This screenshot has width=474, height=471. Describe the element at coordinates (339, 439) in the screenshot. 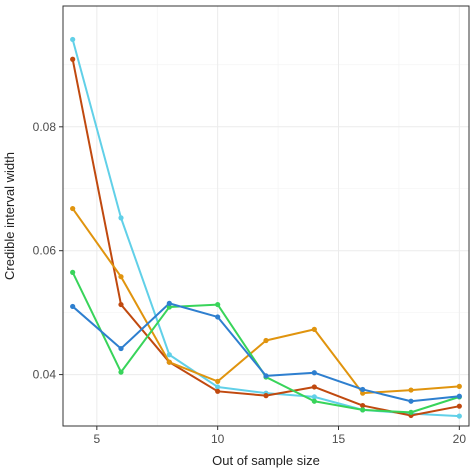

I see `x-tick-label: 15` at that location.